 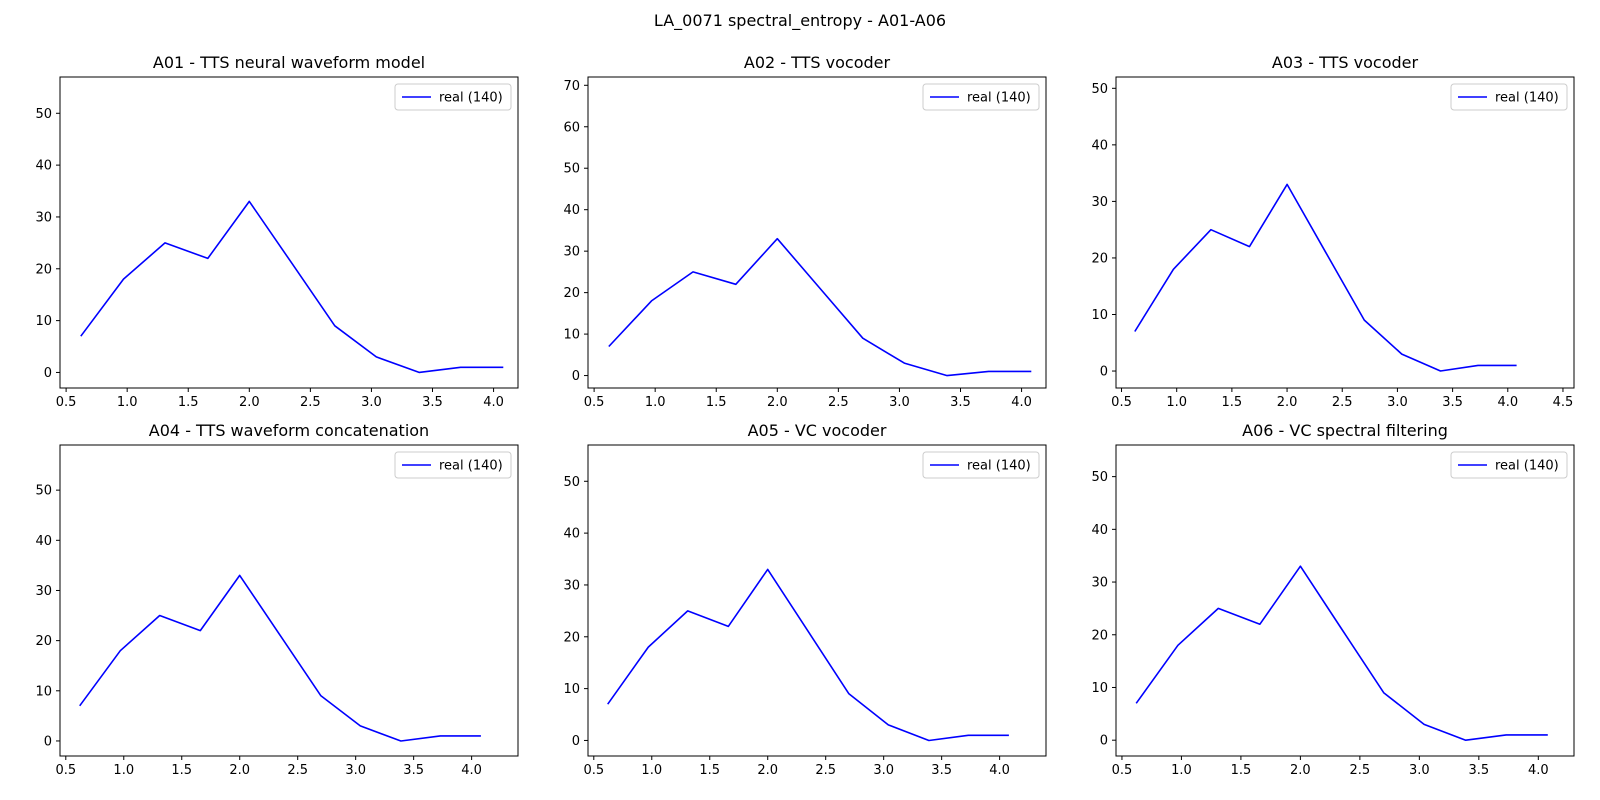 What do you see at coordinates (817, 62) in the screenshot?
I see `panel-title: A02 - TTS vocoder` at bounding box center [817, 62].